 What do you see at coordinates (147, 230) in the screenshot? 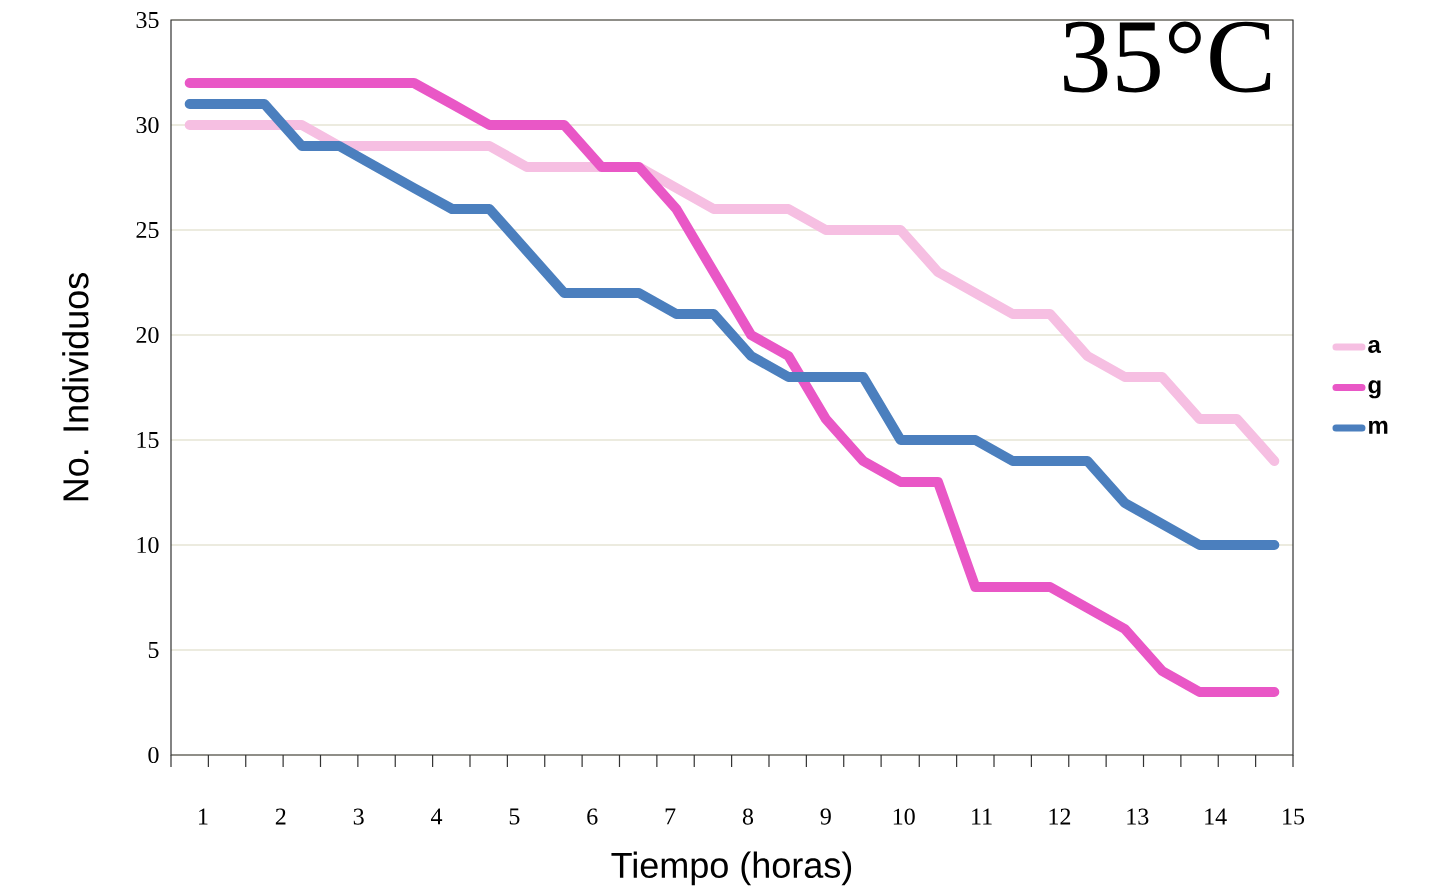
I see `y-tick-label: 25` at bounding box center [147, 230].